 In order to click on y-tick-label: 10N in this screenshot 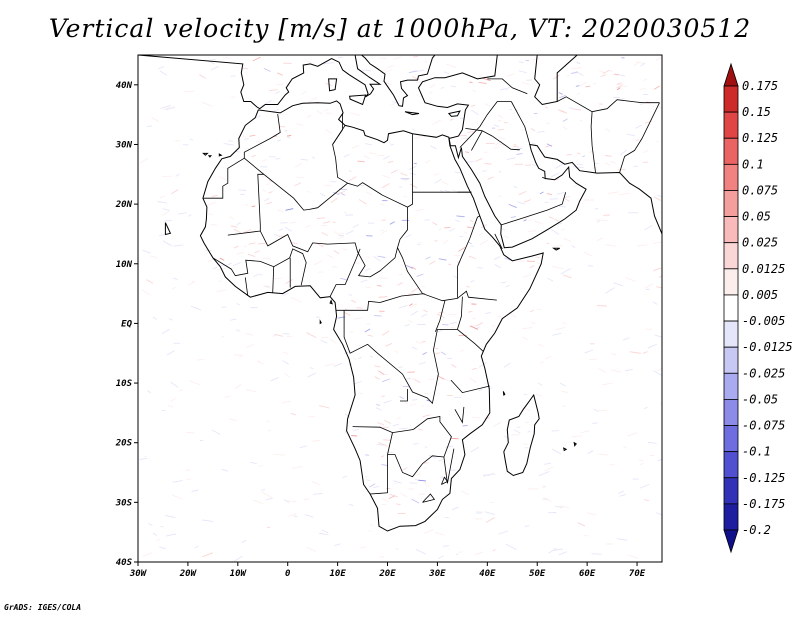, I will do `click(124, 265)`.